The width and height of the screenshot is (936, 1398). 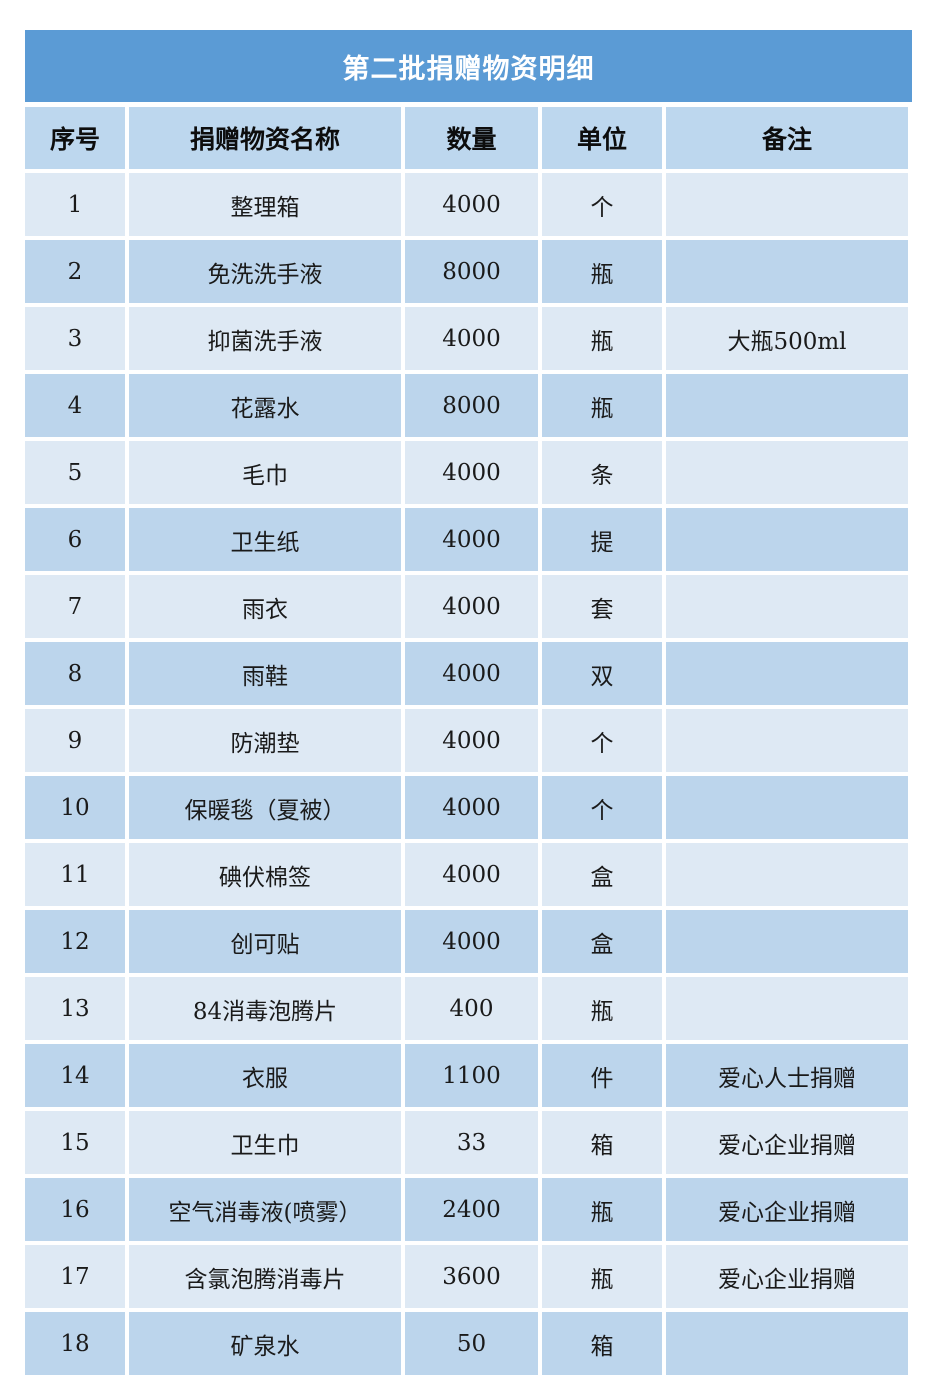 What do you see at coordinates (265, 271) in the screenshot?
I see `cell-item-name: 免洗洗手液` at bounding box center [265, 271].